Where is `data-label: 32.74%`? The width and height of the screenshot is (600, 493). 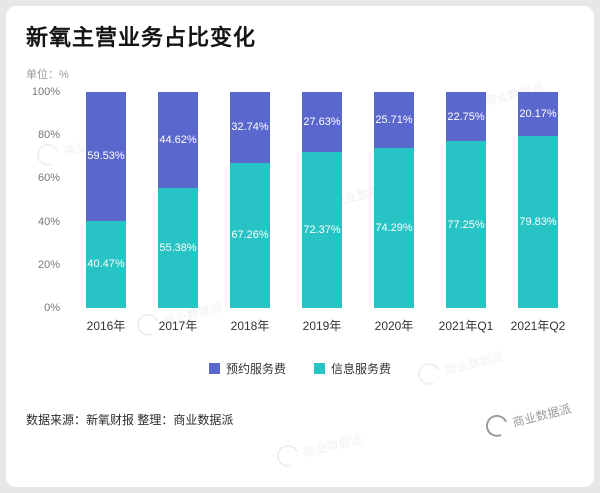 data-label: 32.74% is located at coordinates (250, 127).